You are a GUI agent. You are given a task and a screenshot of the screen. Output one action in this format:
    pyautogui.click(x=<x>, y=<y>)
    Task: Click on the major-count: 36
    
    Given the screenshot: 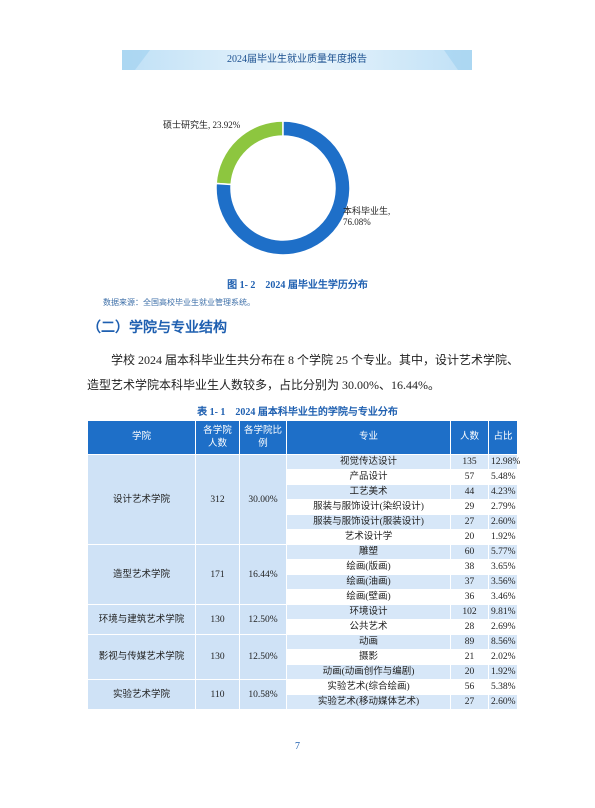 What is the action you would take?
    pyautogui.click(x=469, y=597)
    